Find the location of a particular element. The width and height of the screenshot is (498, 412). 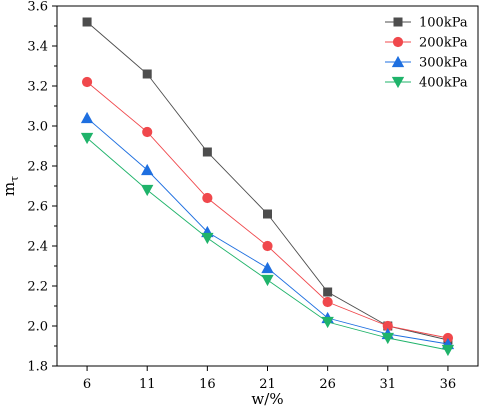

legend-label: 100kPa is located at coordinates (443, 23).